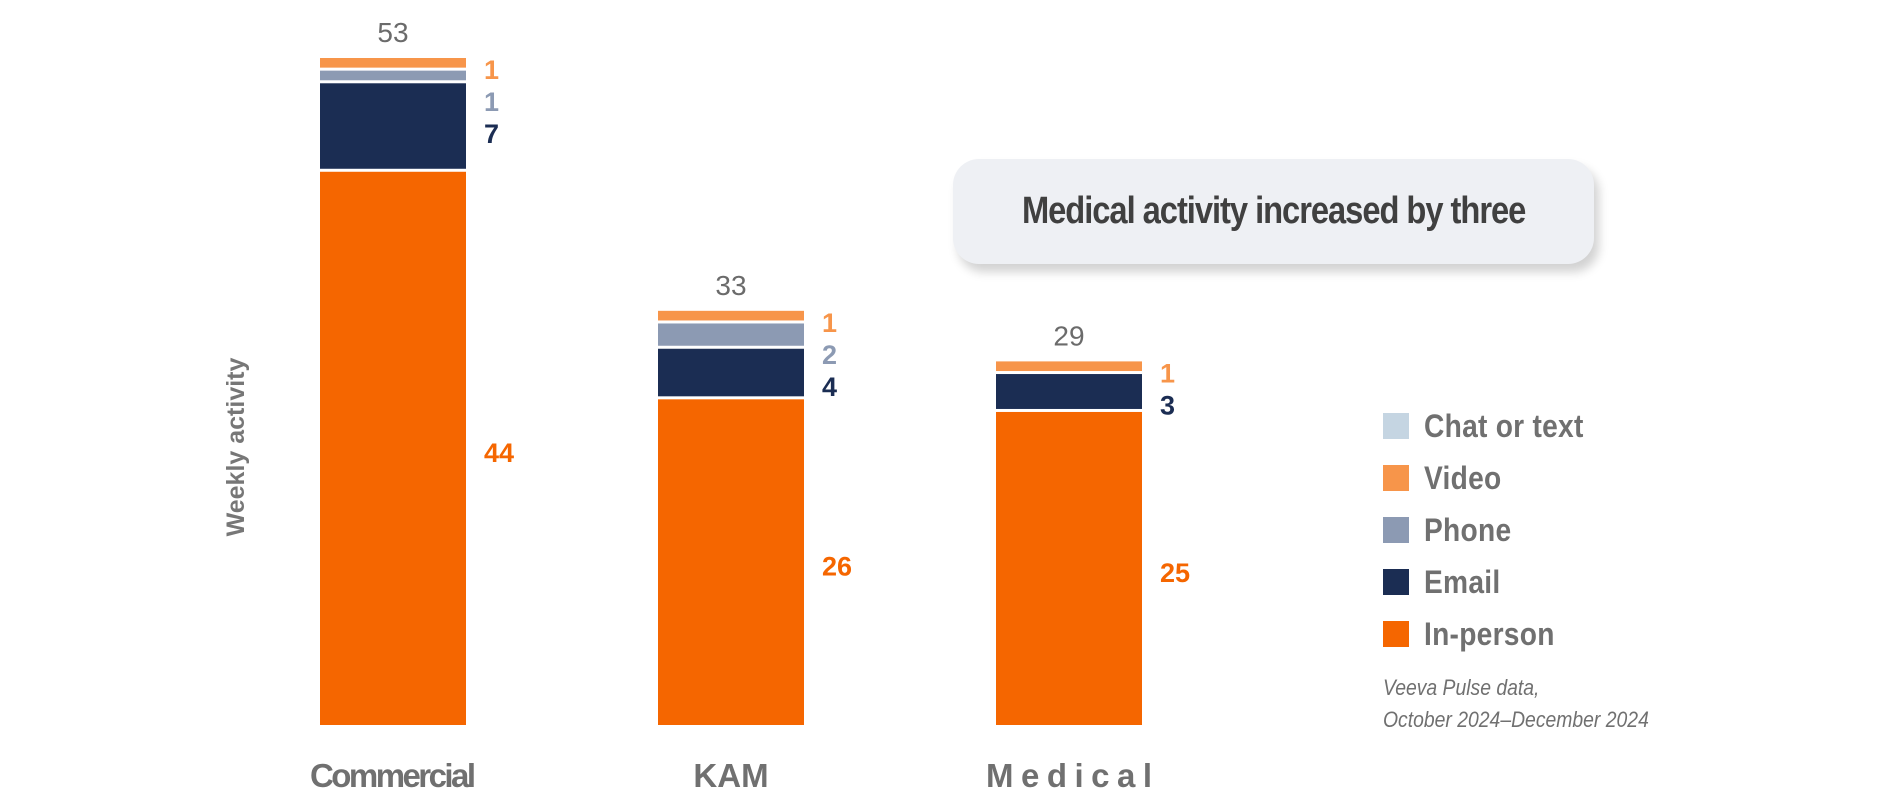 Image resolution: width=1880 pixels, height=801 pixels. Describe the element at coordinates (837, 567) in the screenshot. I see `value-label: 26` at that location.